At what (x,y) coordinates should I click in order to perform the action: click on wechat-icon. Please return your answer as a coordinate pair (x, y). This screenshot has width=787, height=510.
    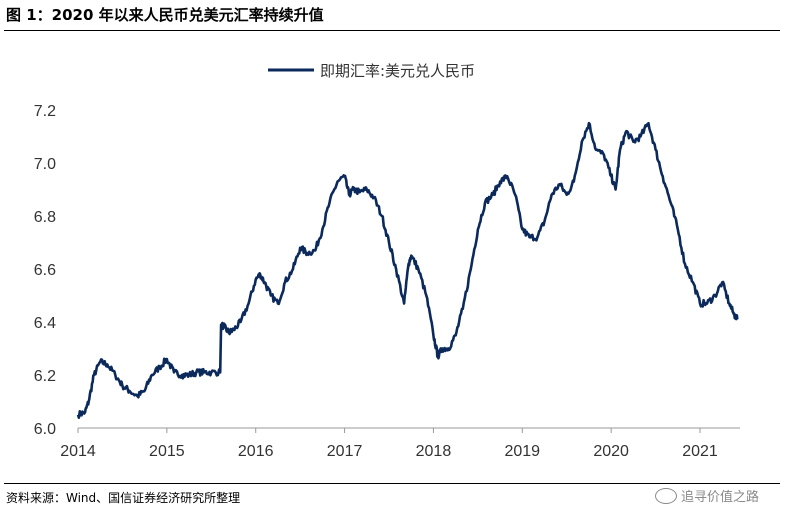
    Looking at the image, I should click on (665, 496).